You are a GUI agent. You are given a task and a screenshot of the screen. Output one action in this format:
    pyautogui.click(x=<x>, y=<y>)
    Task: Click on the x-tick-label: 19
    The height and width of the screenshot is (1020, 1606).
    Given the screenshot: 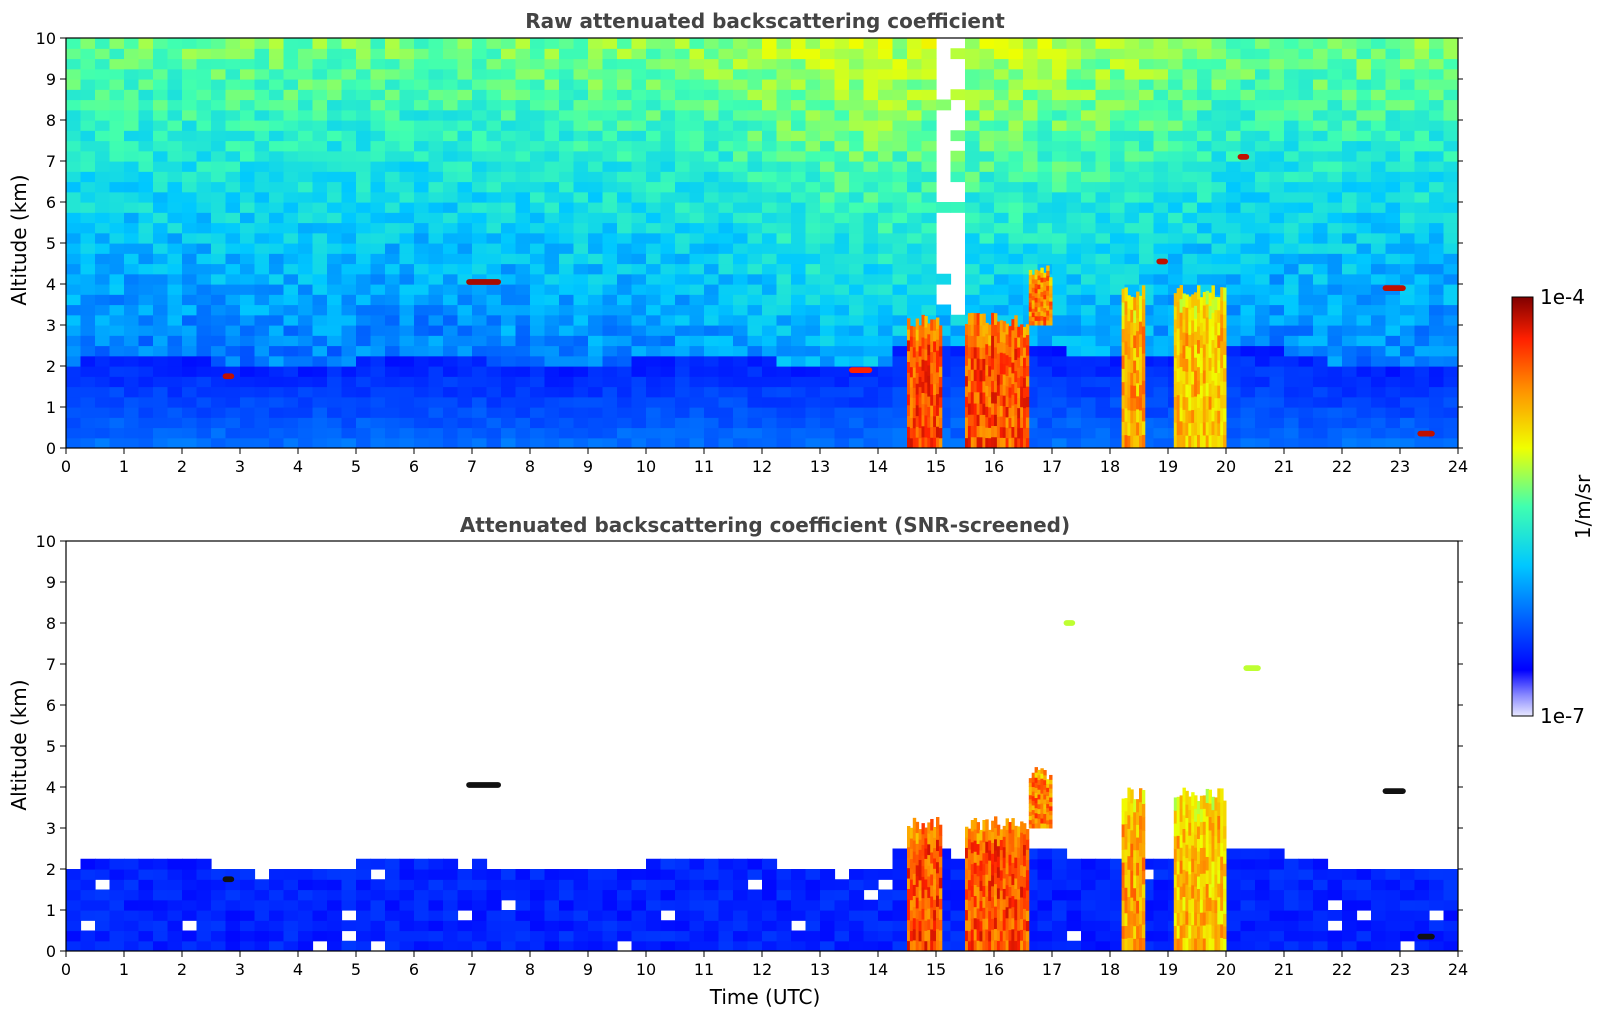 What is the action you would take?
    pyautogui.click(x=1168, y=969)
    